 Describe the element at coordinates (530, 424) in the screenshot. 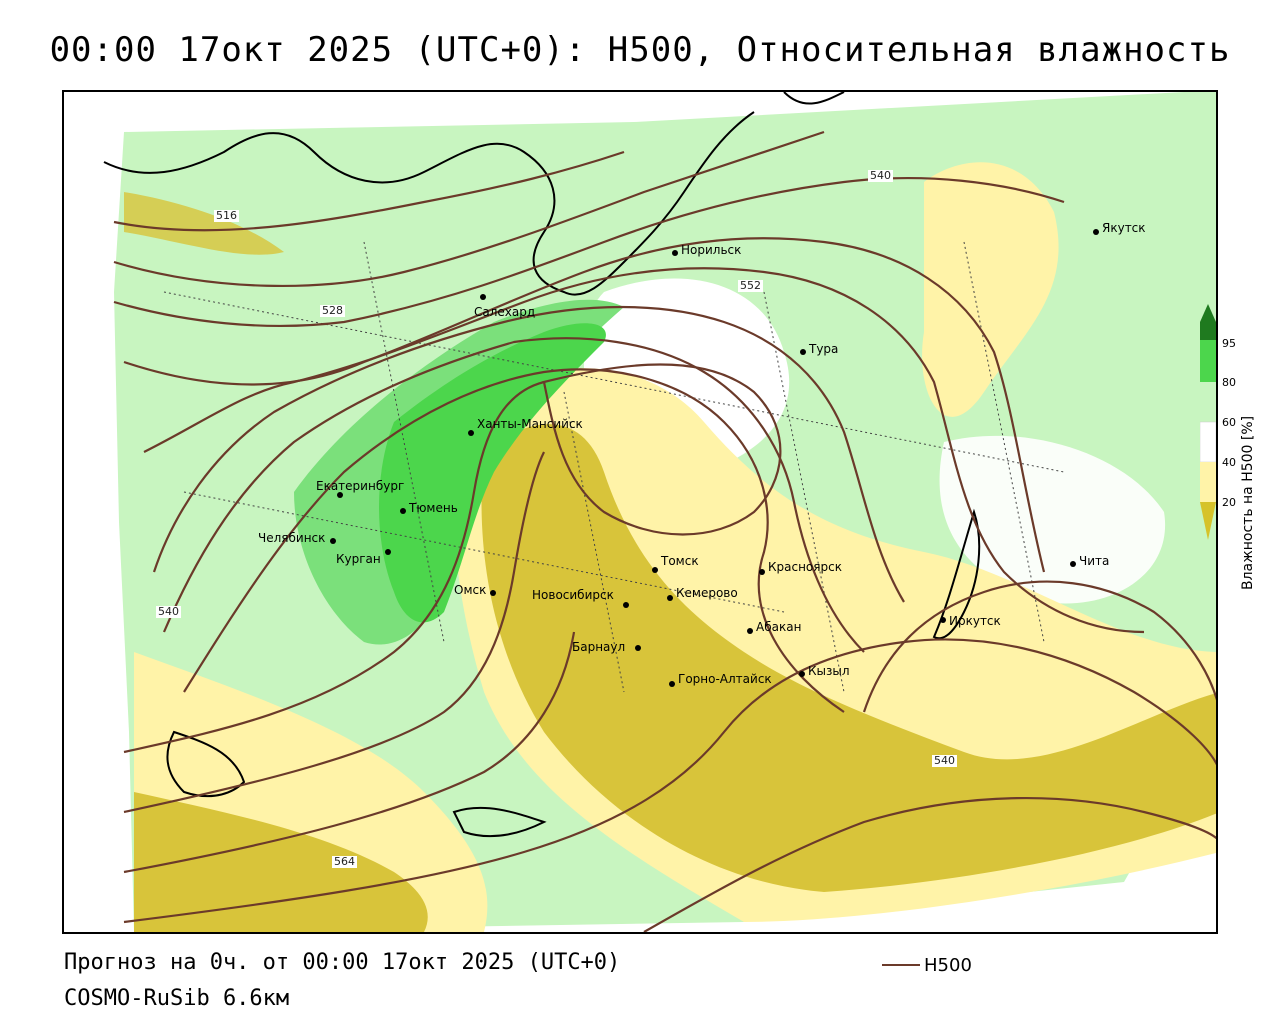

I see `city-label: Ханты-Мансийск` at that location.